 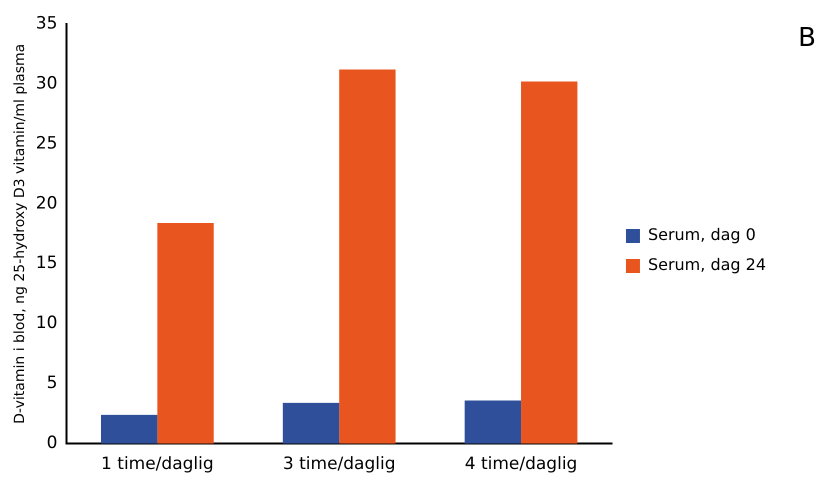 I want to click on text: B, so click(x=807, y=37).